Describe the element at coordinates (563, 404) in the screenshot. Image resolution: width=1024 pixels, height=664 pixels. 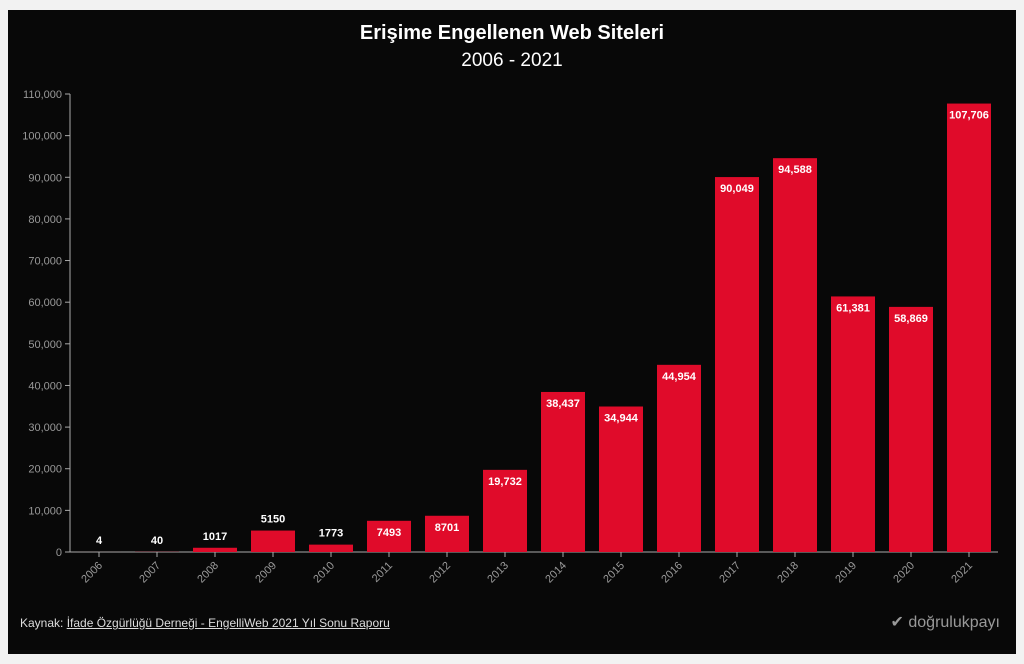
I see `data-label: 38,437` at that location.